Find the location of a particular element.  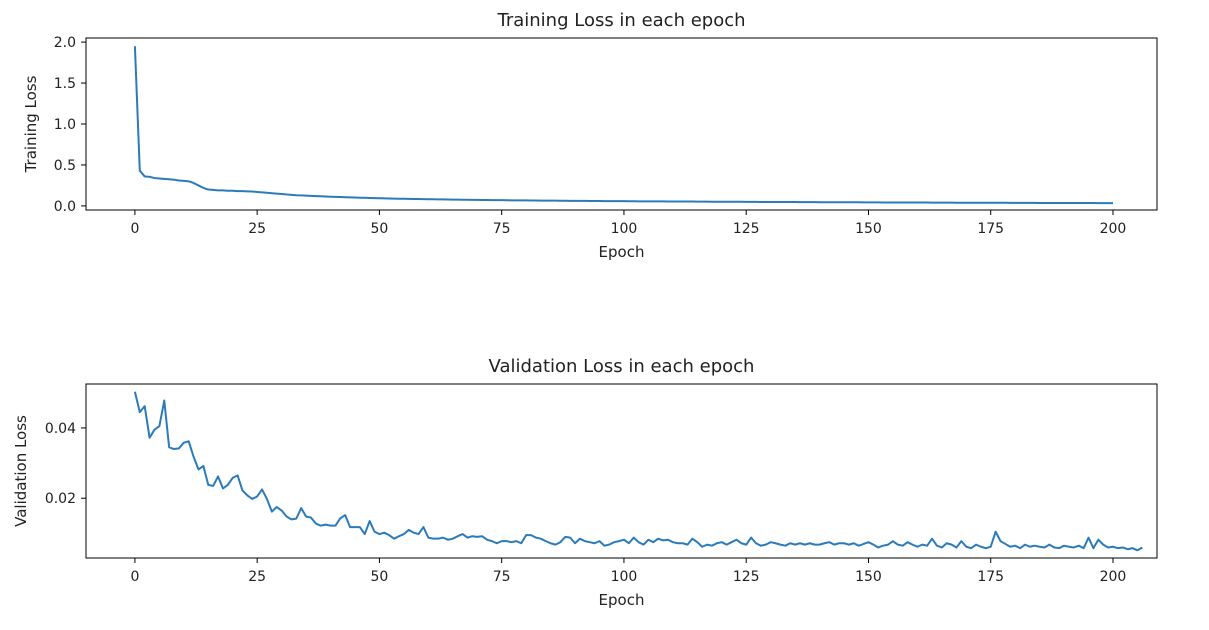

y-tick-label: 0.0 is located at coordinates (65, 207).